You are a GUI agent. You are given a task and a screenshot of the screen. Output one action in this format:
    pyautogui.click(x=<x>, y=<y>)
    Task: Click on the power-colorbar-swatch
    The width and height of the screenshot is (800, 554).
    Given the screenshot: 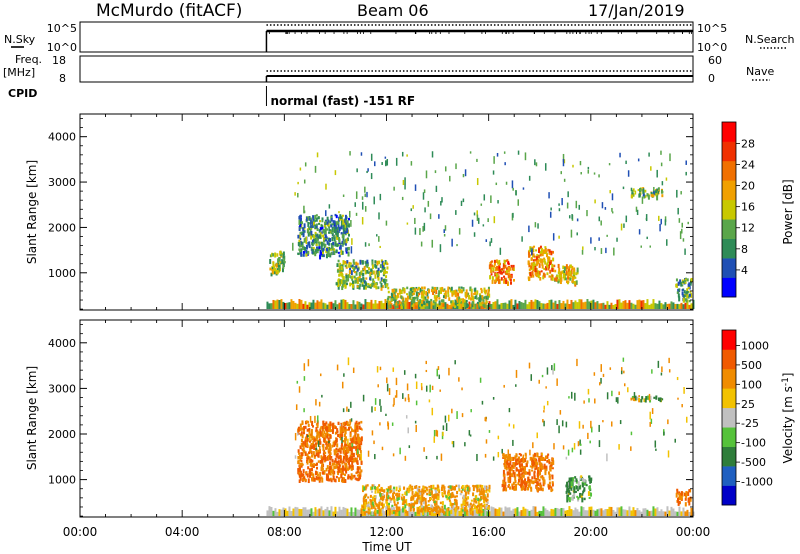 What is the action you would take?
    pyautogui.click(x=729, y=229)
    